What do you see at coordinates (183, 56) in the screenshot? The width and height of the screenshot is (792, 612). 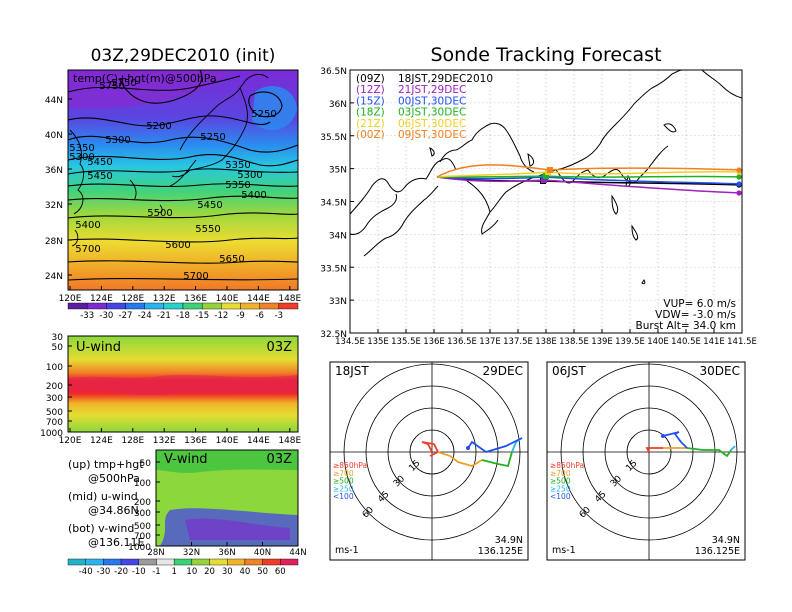 I see `left-title: 03Z,29DEC2010 (init)` at bounding box center [183, 56].